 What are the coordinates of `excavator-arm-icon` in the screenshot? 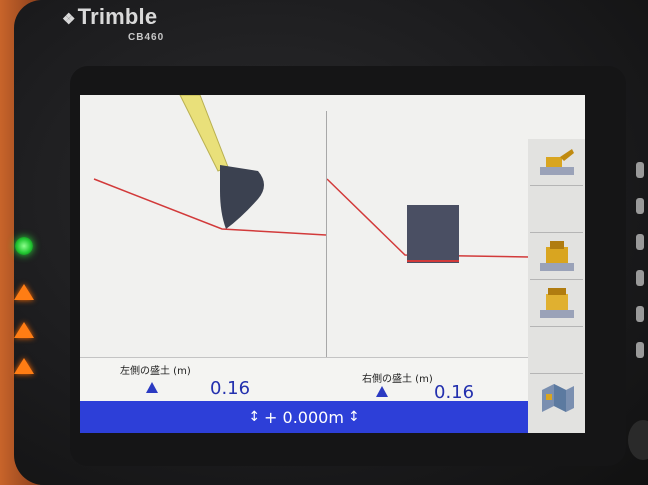 It's located at (204, 133).